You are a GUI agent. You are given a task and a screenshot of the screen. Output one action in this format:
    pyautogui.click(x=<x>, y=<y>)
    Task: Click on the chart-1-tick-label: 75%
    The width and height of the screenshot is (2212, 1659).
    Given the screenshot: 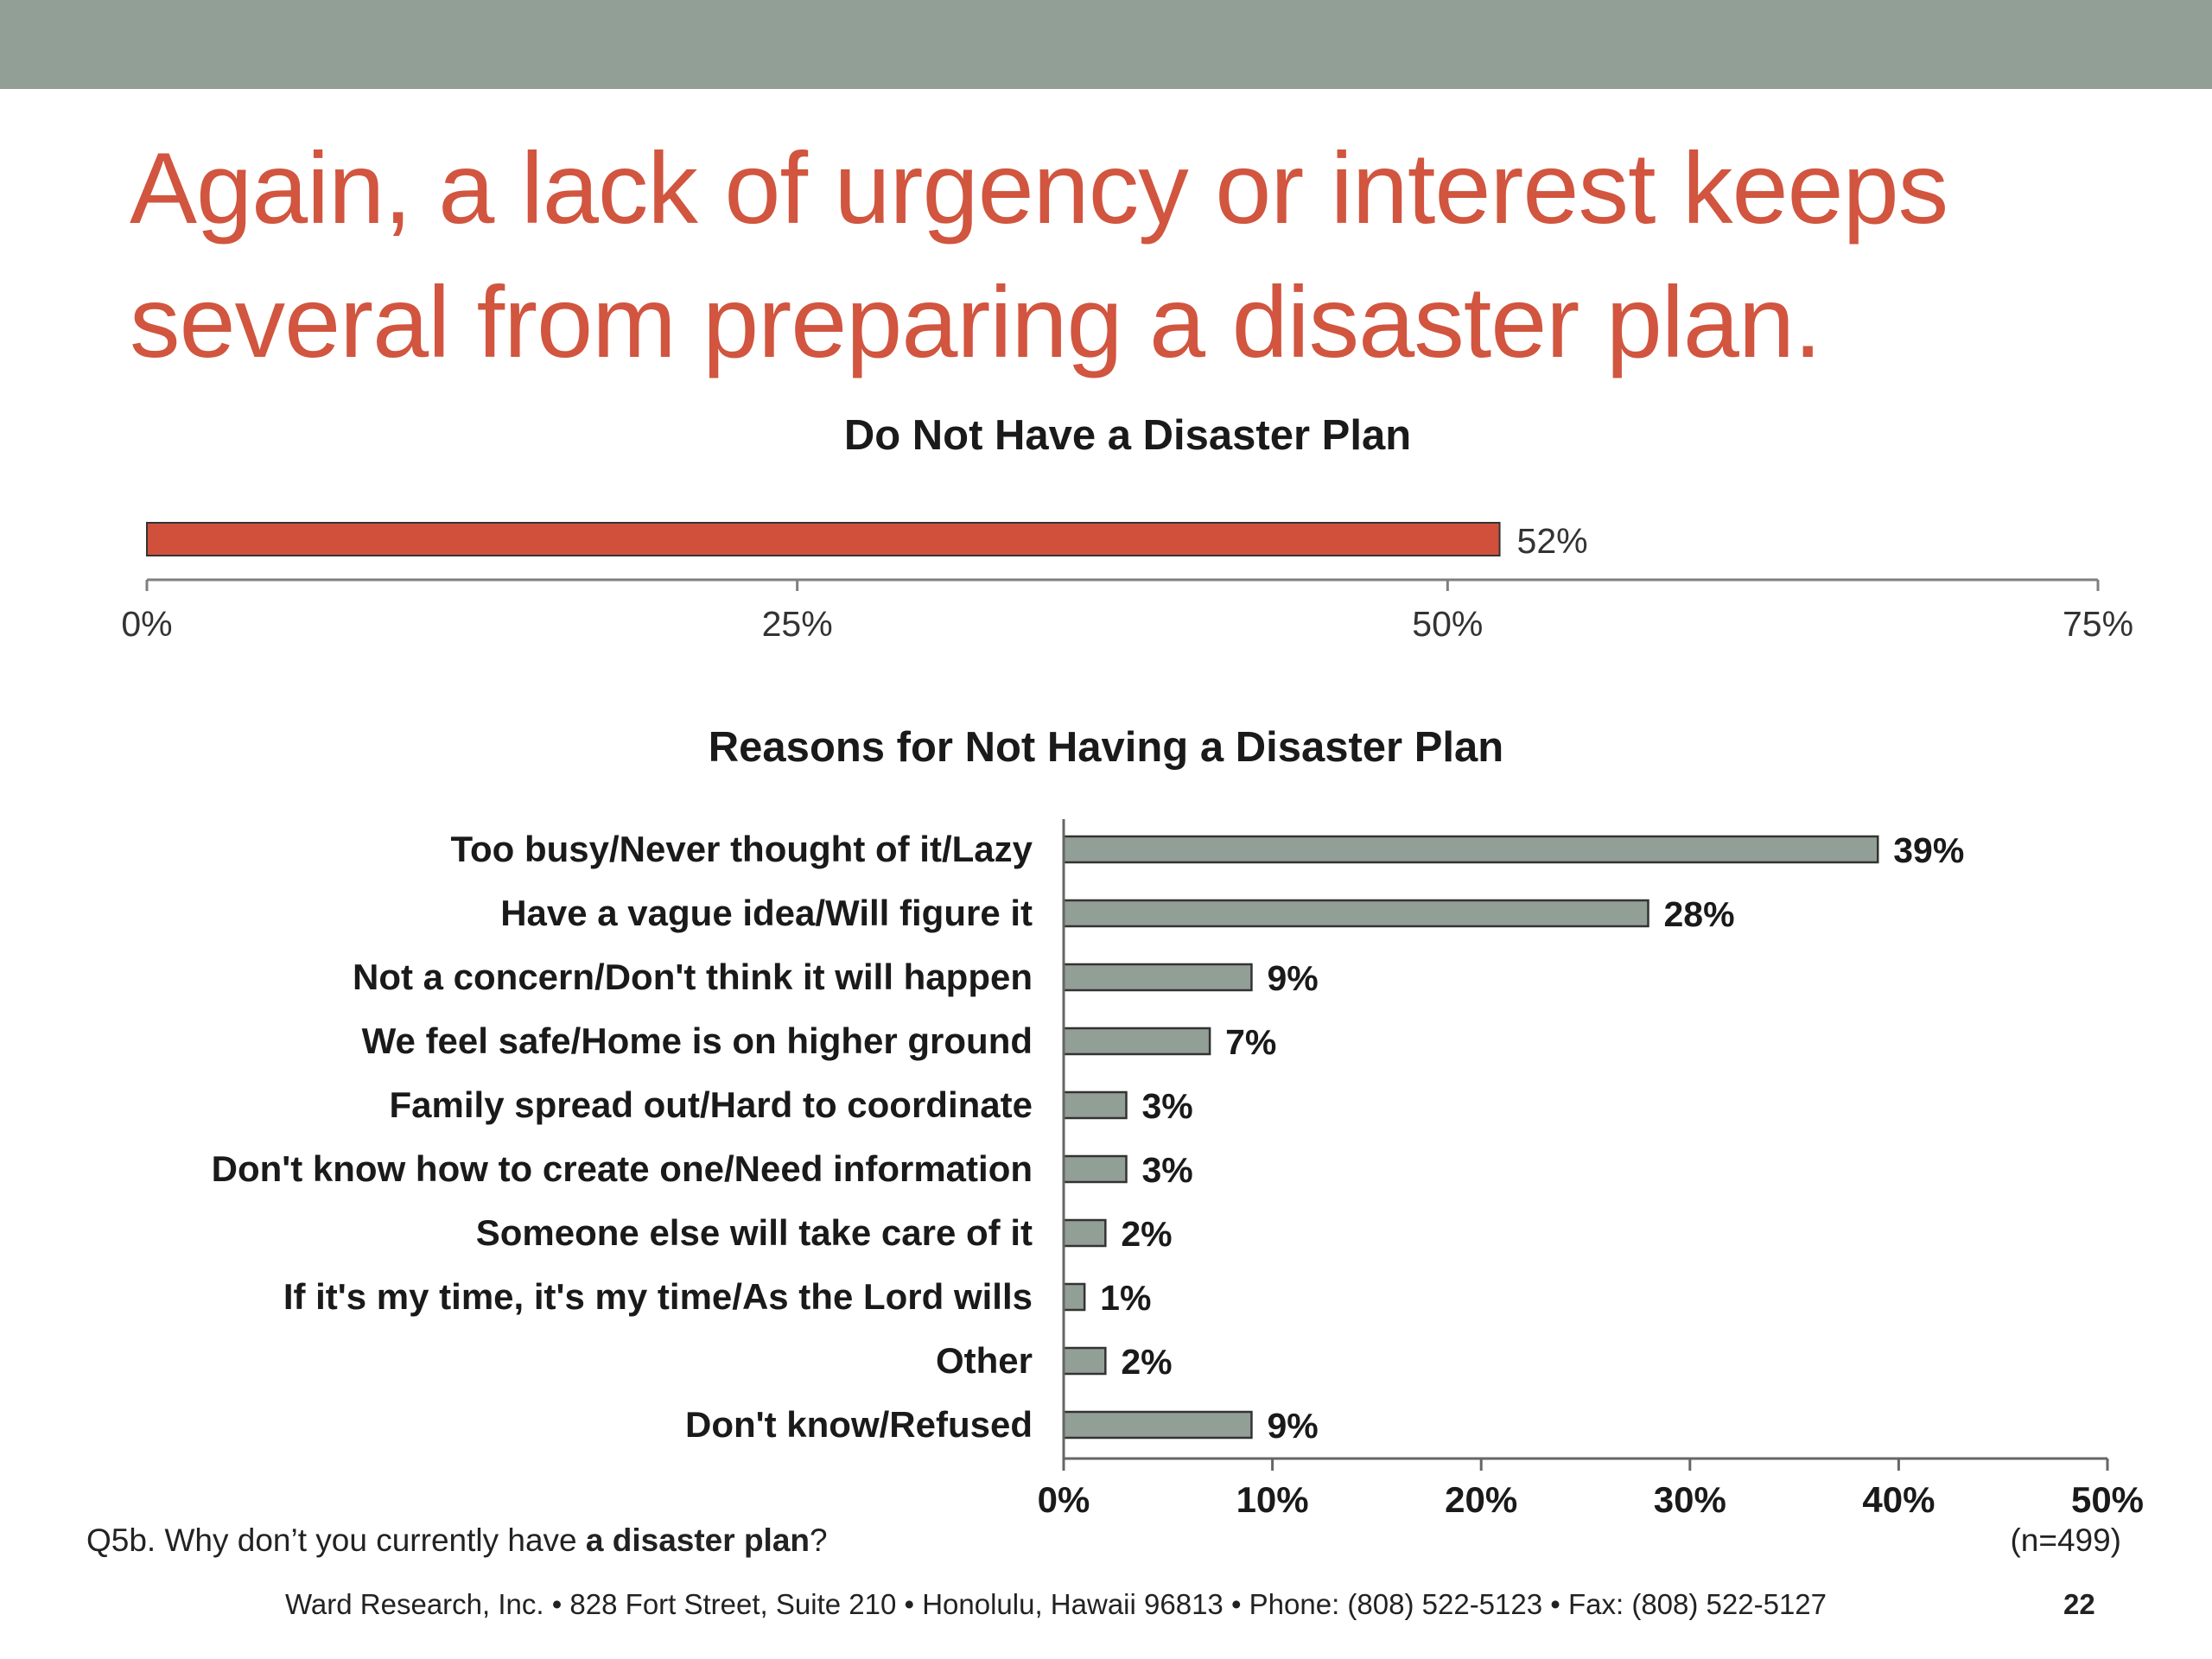 What is the action you would take?
    pyautogui.click(x=2098, y=624)
    